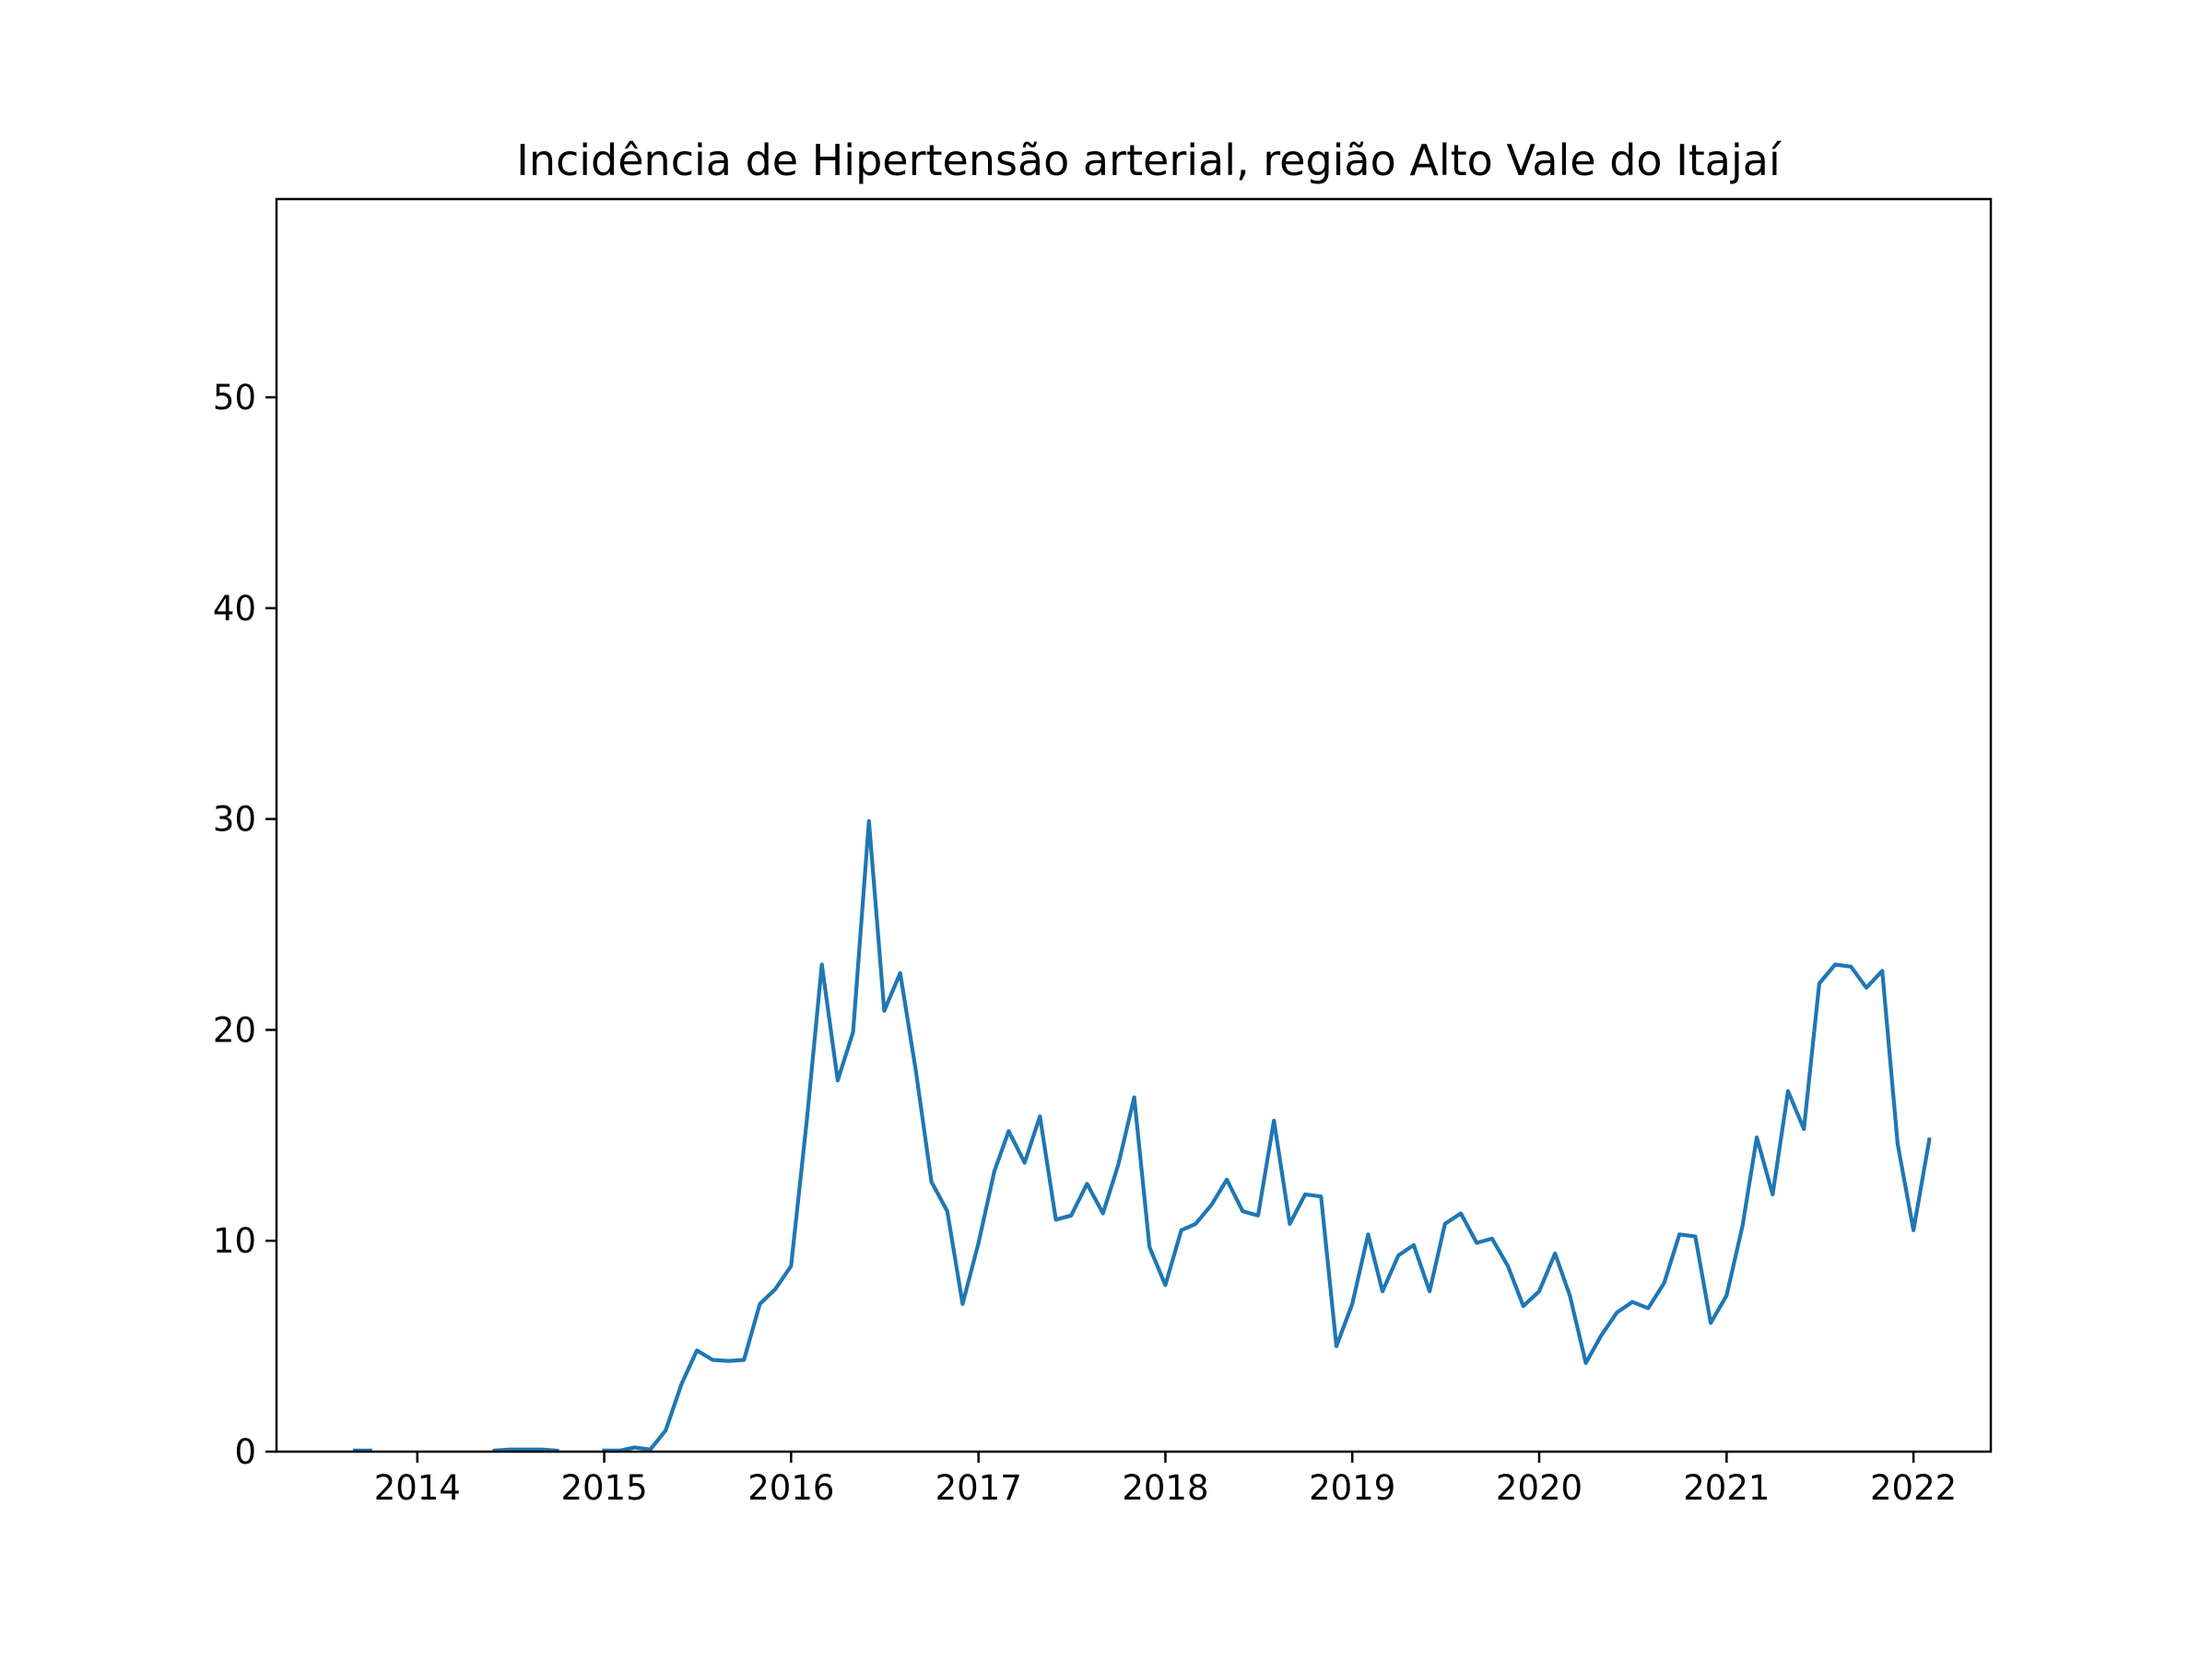  I want to click on x-tick-label: 2019, so click(1352, 1488).